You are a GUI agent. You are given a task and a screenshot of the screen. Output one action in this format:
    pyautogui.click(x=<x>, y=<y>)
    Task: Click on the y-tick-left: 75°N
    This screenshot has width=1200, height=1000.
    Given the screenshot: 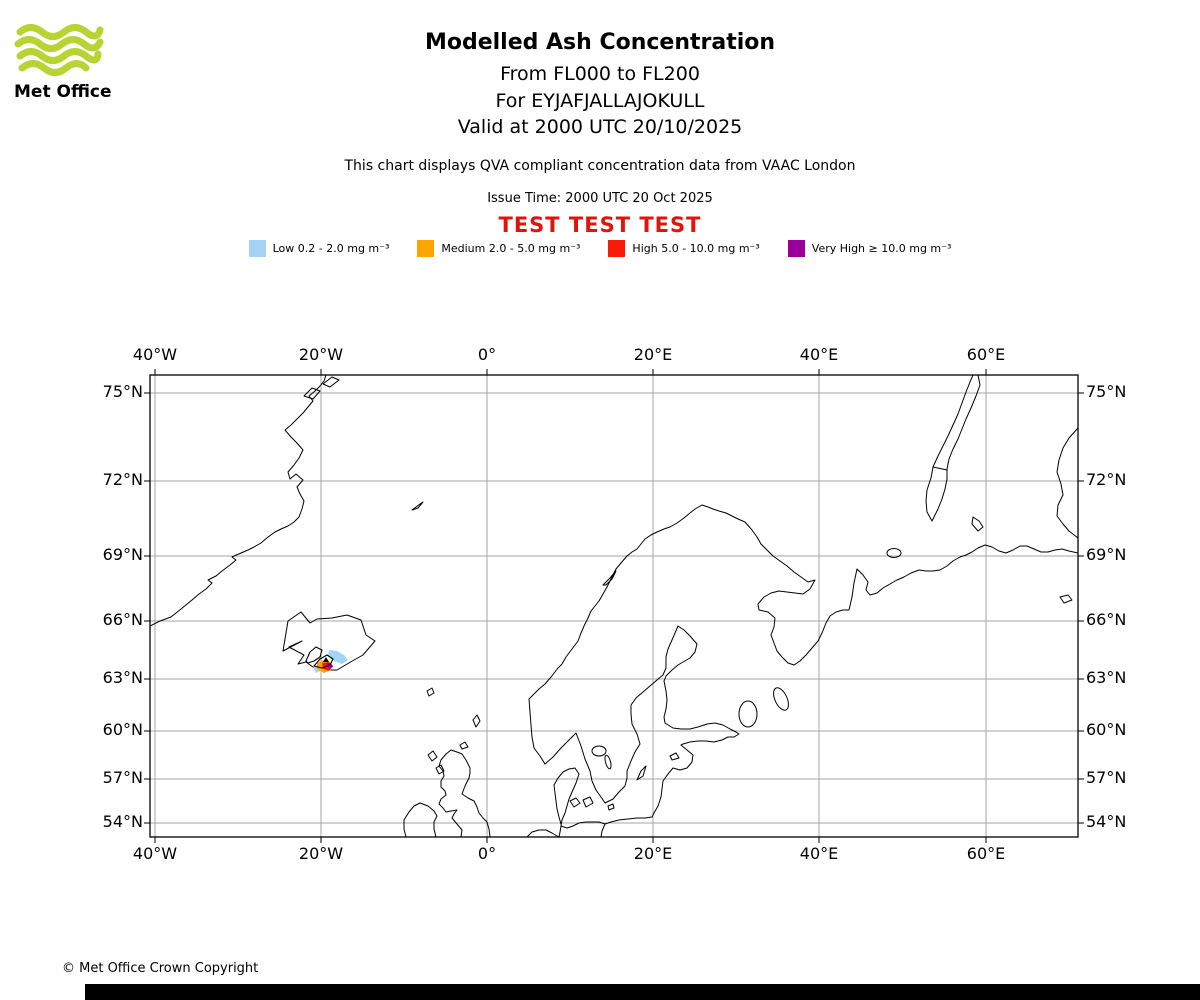 What is the action you would take?
    pyautogui.click(x=122, y=391)
    